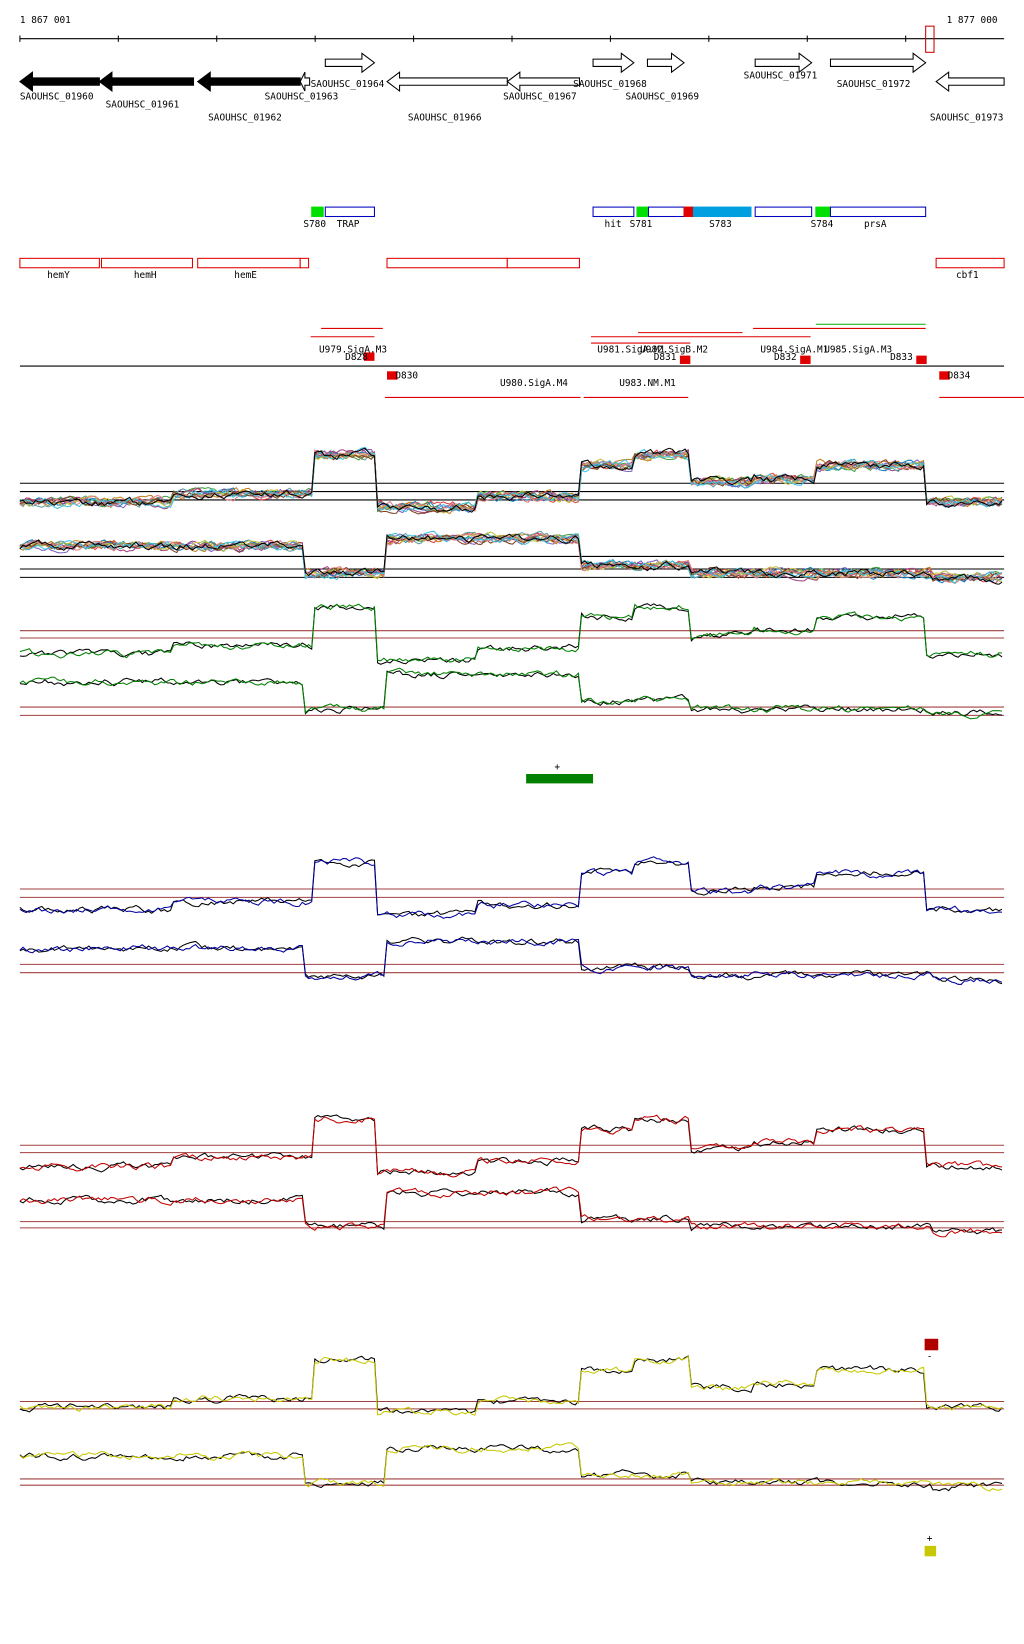  I want to click on annotation-label: D834, so click(959, 376).